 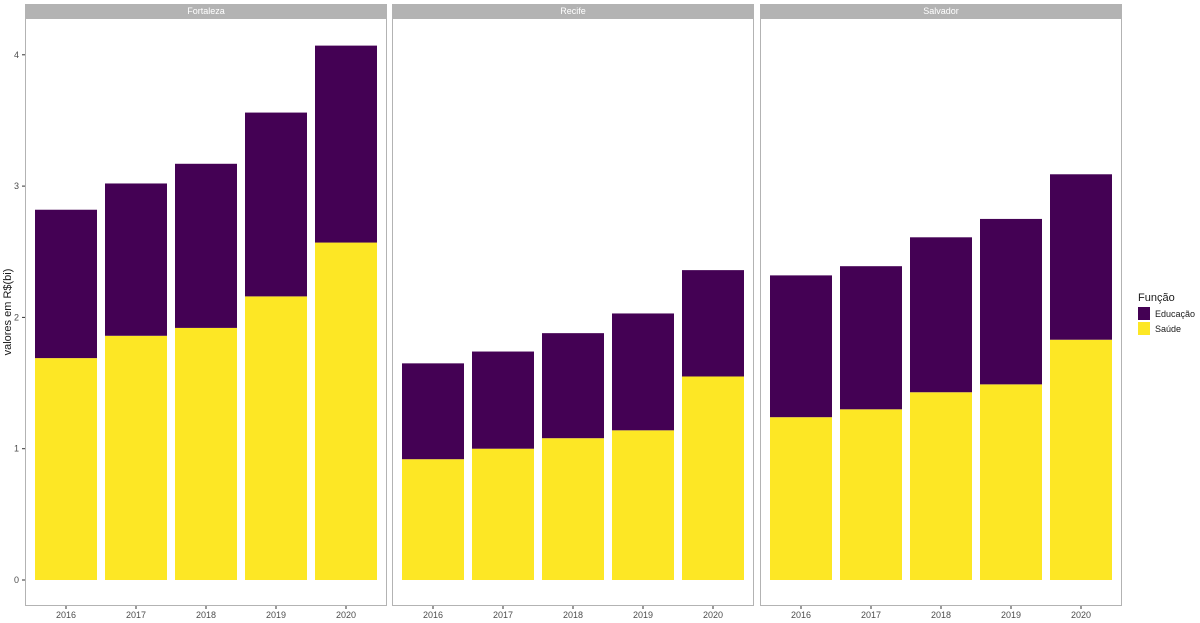 I want to click on legend-title: Função, so click(x=1156, y=298).